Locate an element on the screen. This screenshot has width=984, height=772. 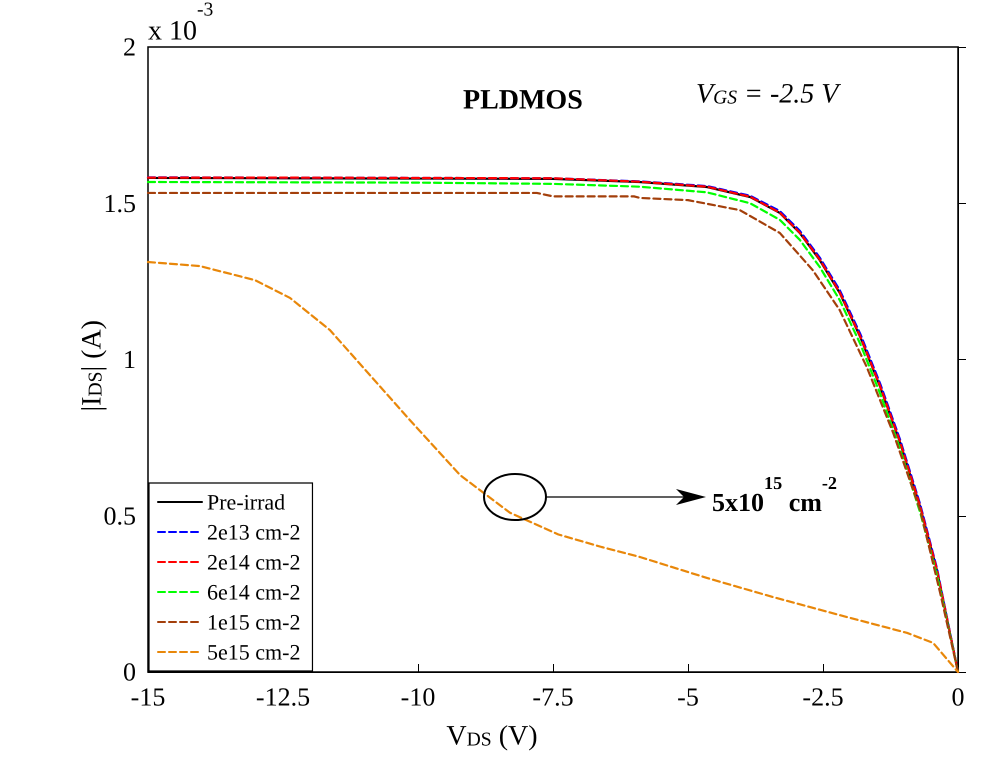
legend-label: 1e15 cm-2 is located at coordinates (253, 622).